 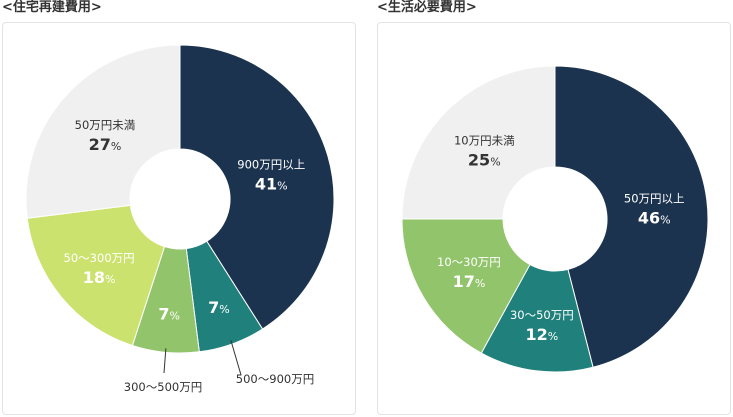 What do you see at coordinates (163, 387) in the screenshot?
I see `slice-label-2: 300〜500万円` at bounding box center [163, 387].